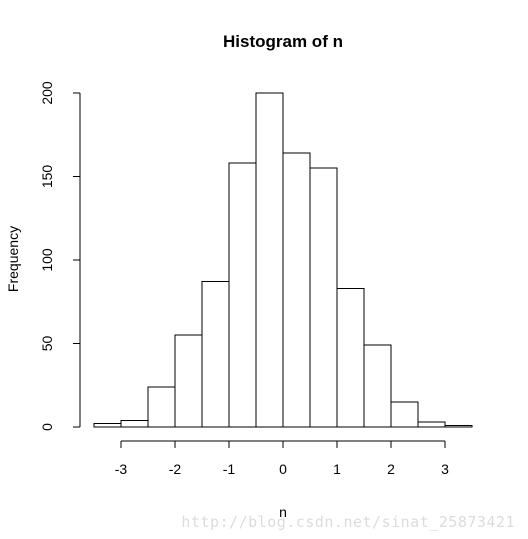 The image size is (528, 539). Describe the element at coordinates (391, 469) in the screenshot. I see `x-tick-label: 2` at that location.